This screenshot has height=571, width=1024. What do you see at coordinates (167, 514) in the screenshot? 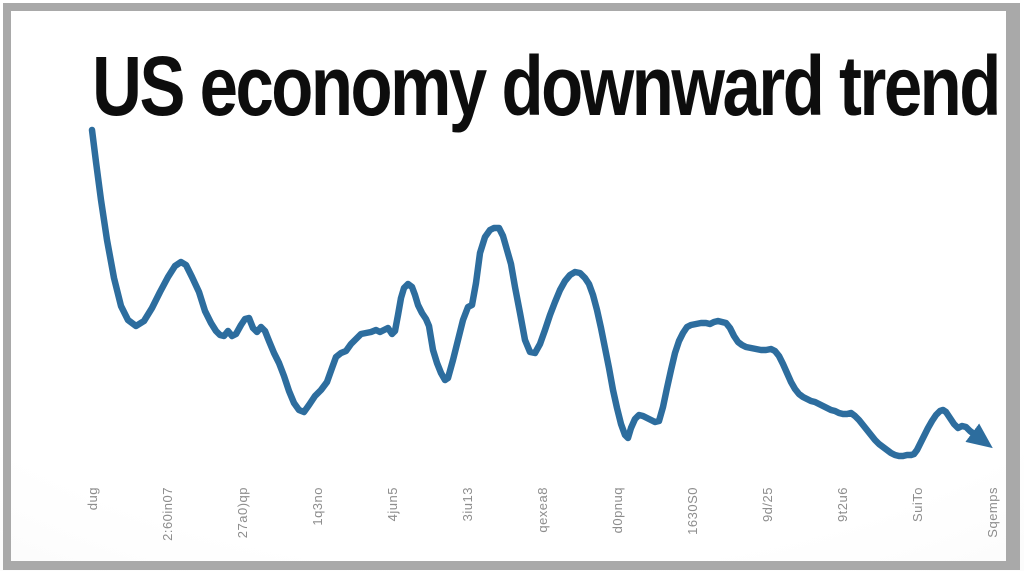
I see `x-tick-label: 2:60in07` at bounding box center [167, 514].